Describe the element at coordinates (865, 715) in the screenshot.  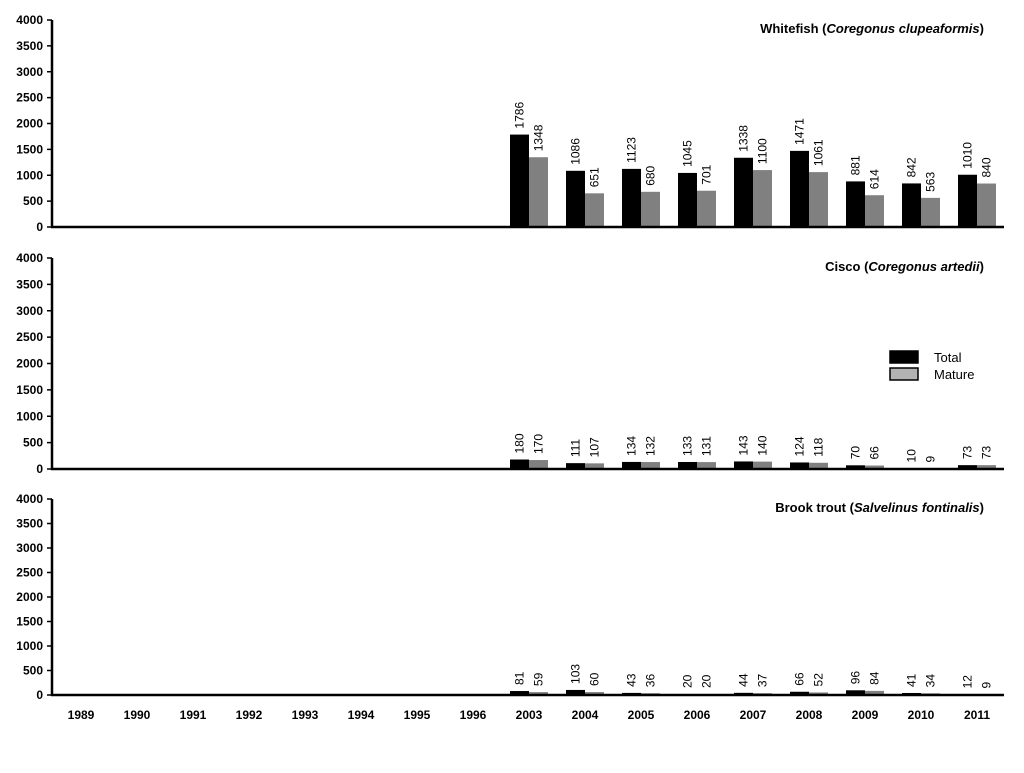
I see `x-tick-label: 2009` at that location.